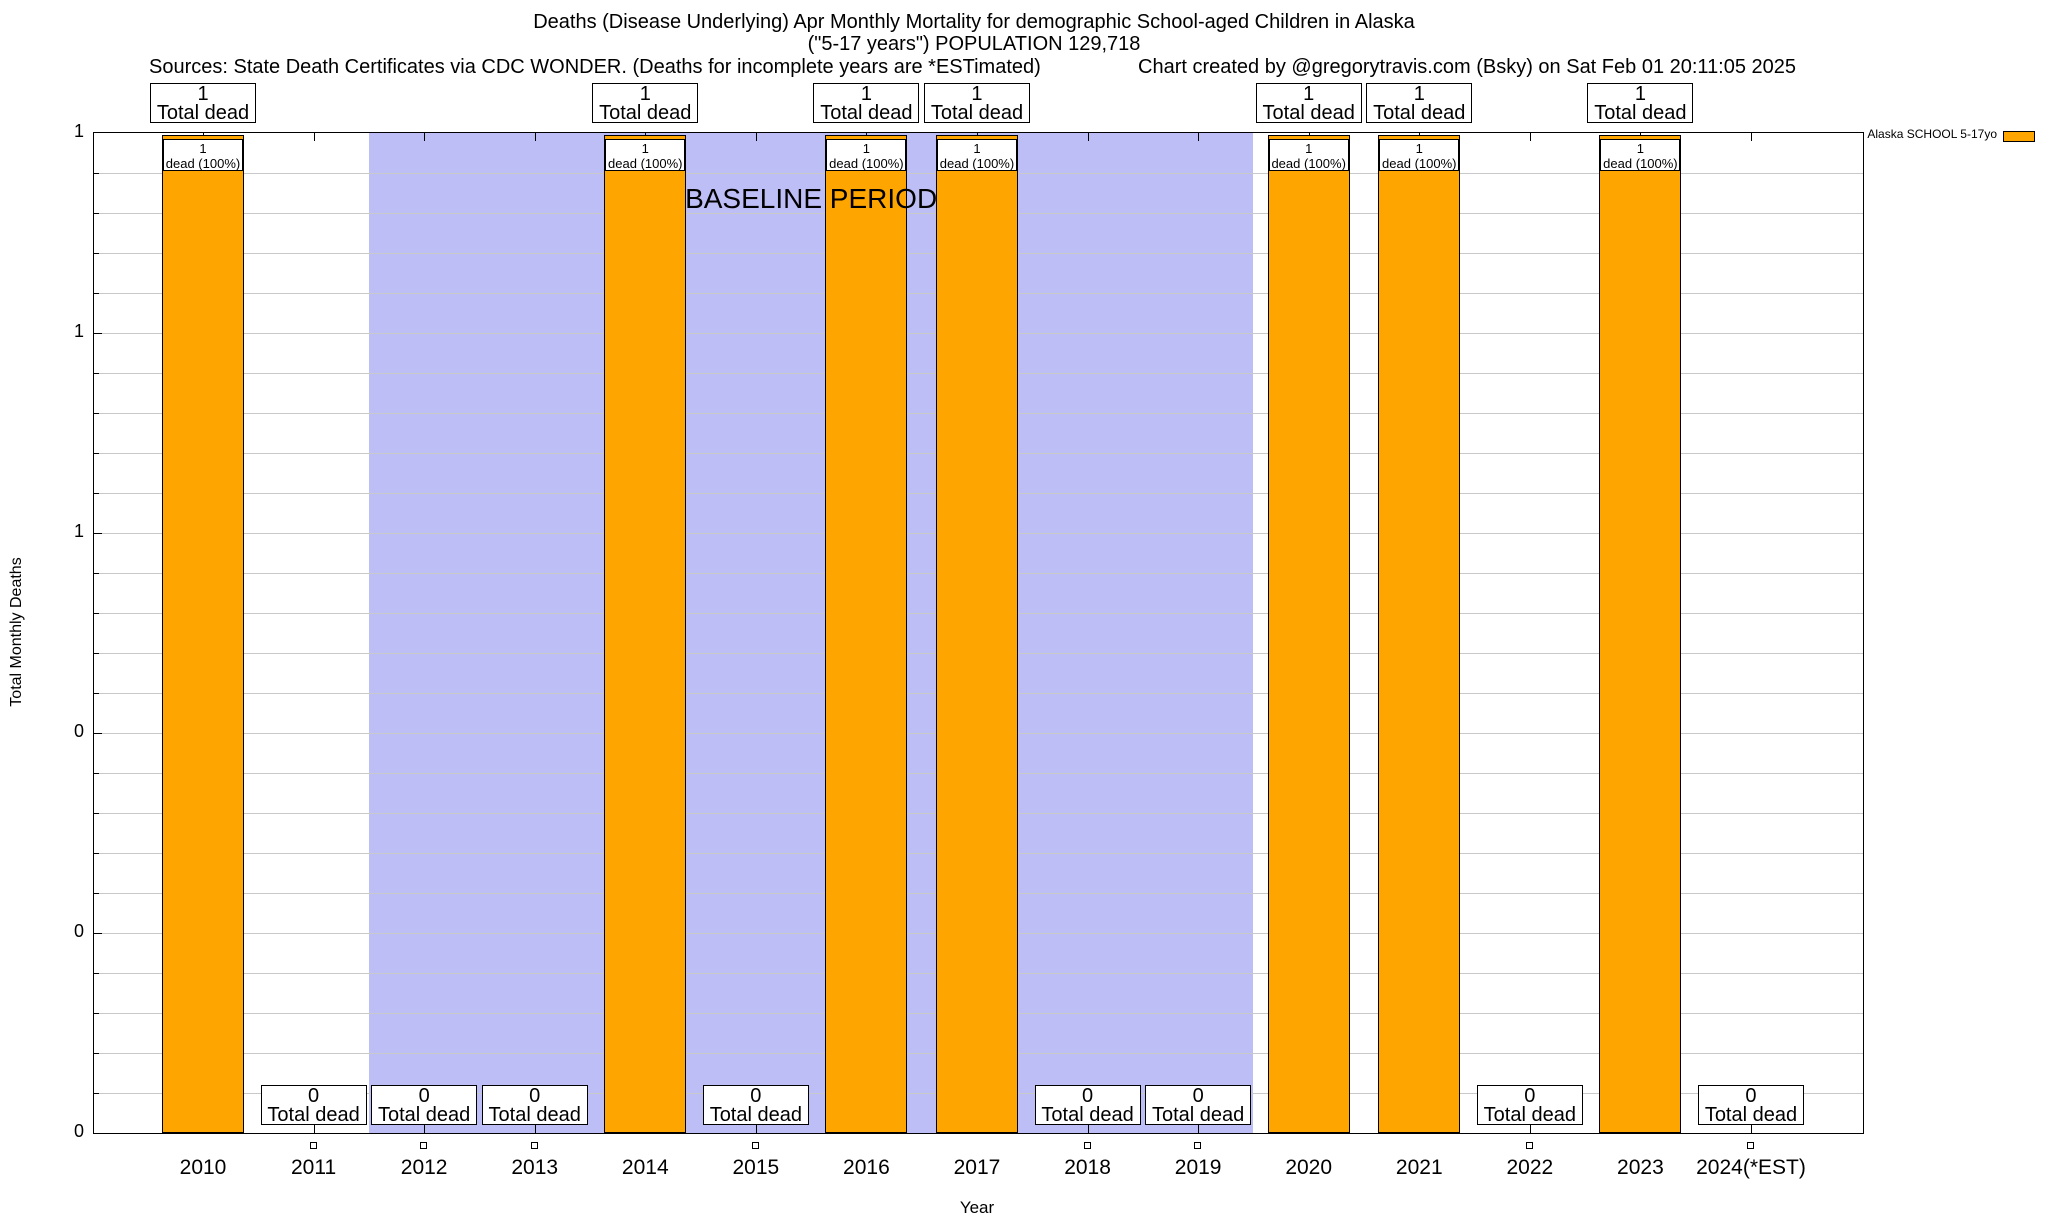 This screenshot has width=2048, height=1218. What do you see at coordinates (1750, 1145) in the screenshot?
I see `zero-marker-2024(*EST)` at bounding box center [1750, 1145].